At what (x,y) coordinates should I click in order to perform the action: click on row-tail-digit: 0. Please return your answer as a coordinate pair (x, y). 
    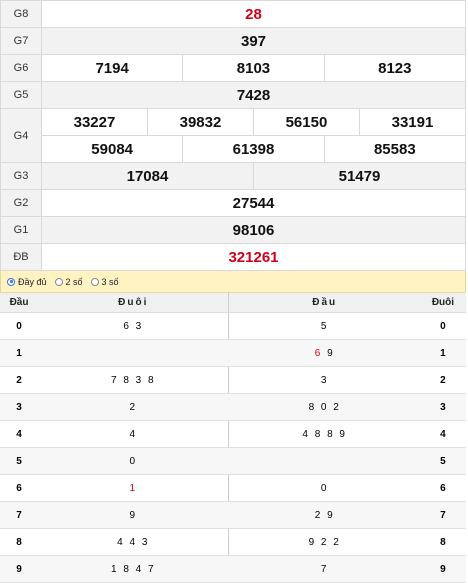
    Looking at the image, I should click on (442, 326).